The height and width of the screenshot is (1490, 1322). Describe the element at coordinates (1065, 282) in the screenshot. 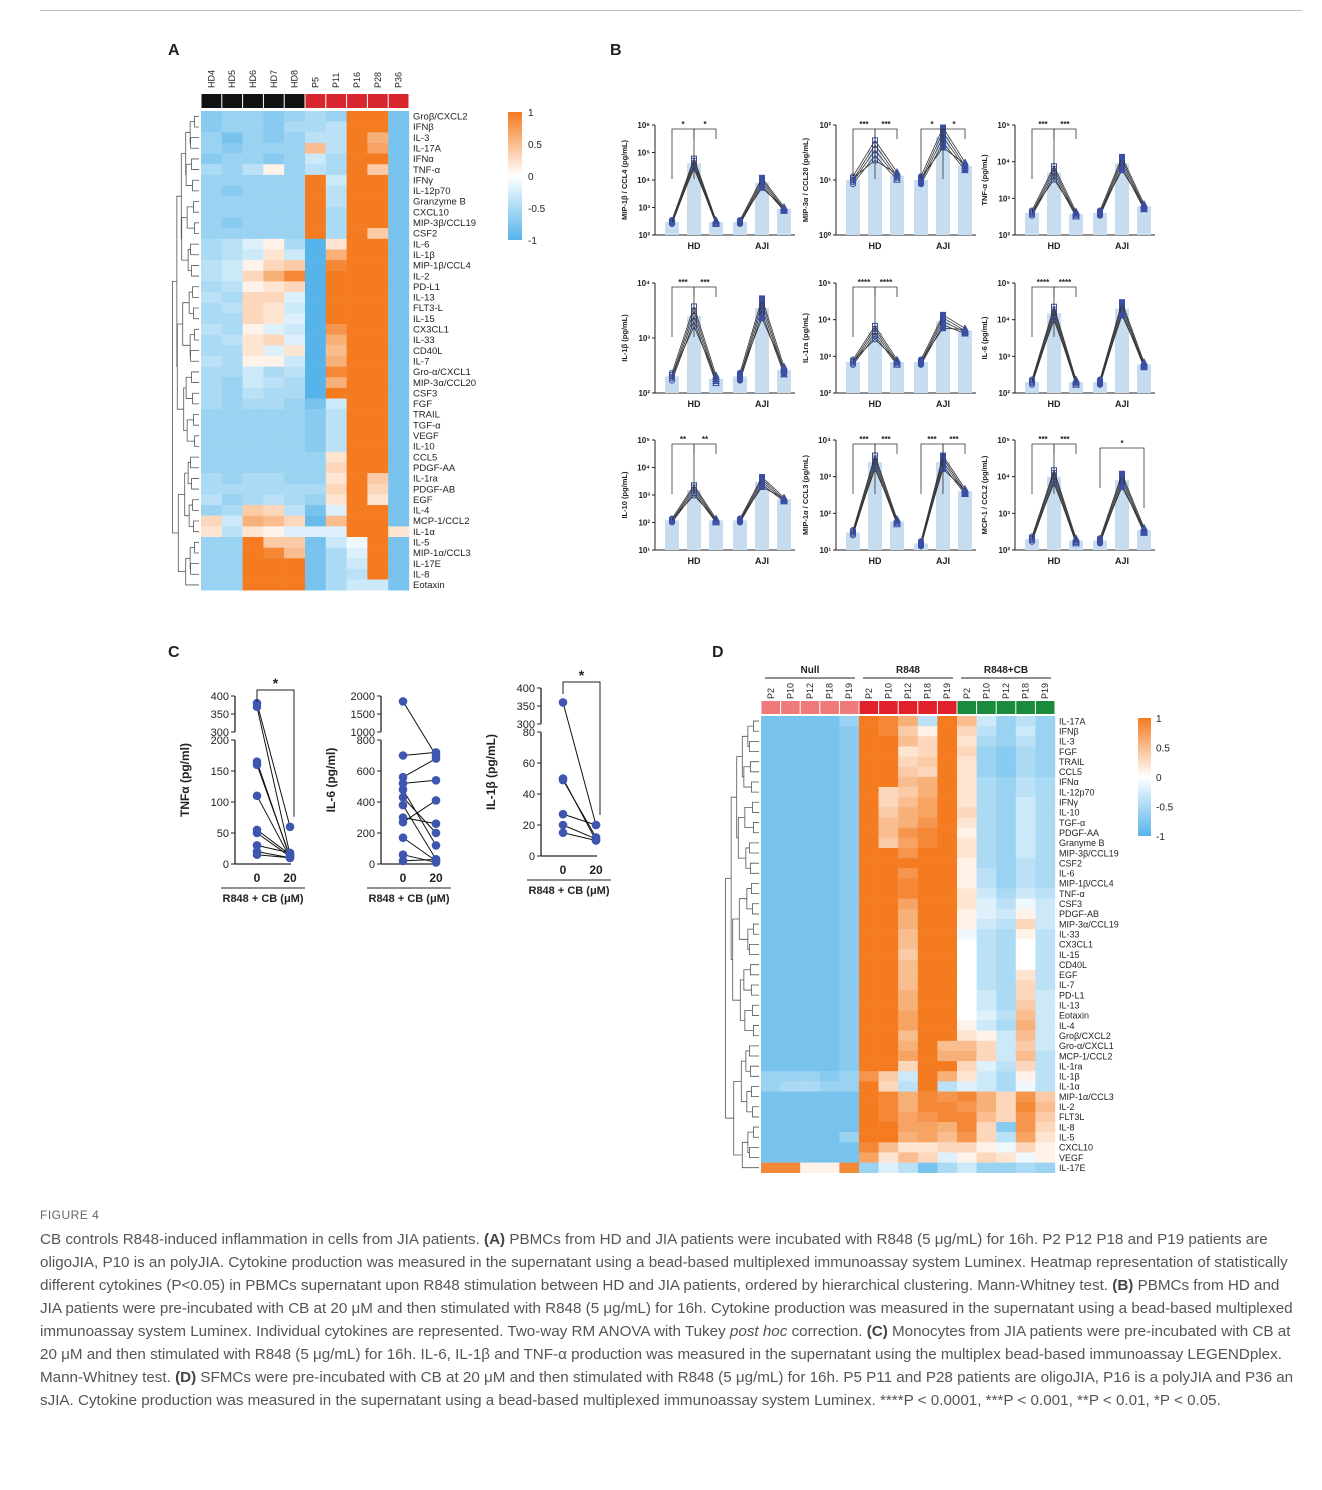

I see `plot-b-sig-label: ****` at that location.